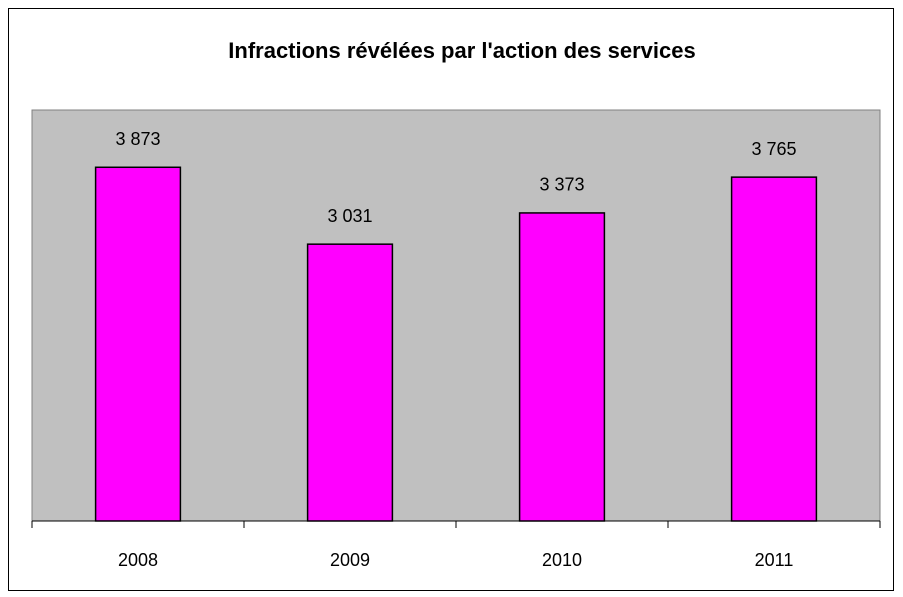 The image size is (903, 597). Describe the element at coordinates (561, 185) in the screenshot. I see `data-label: 3 373` at that location.